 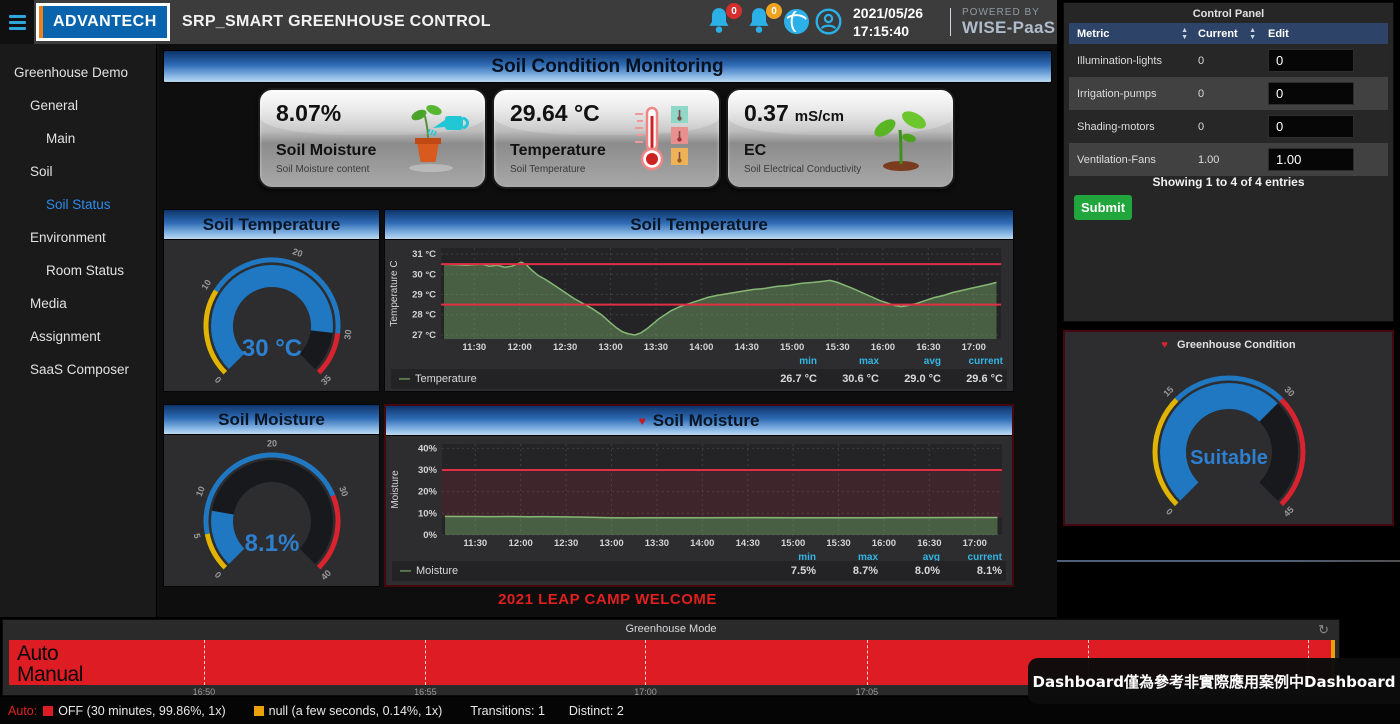 What do you see at coordinates (1228, 14) in the screenshot?
I see `control-panel-title: Control Panel` at bounding box center [1228, 14].